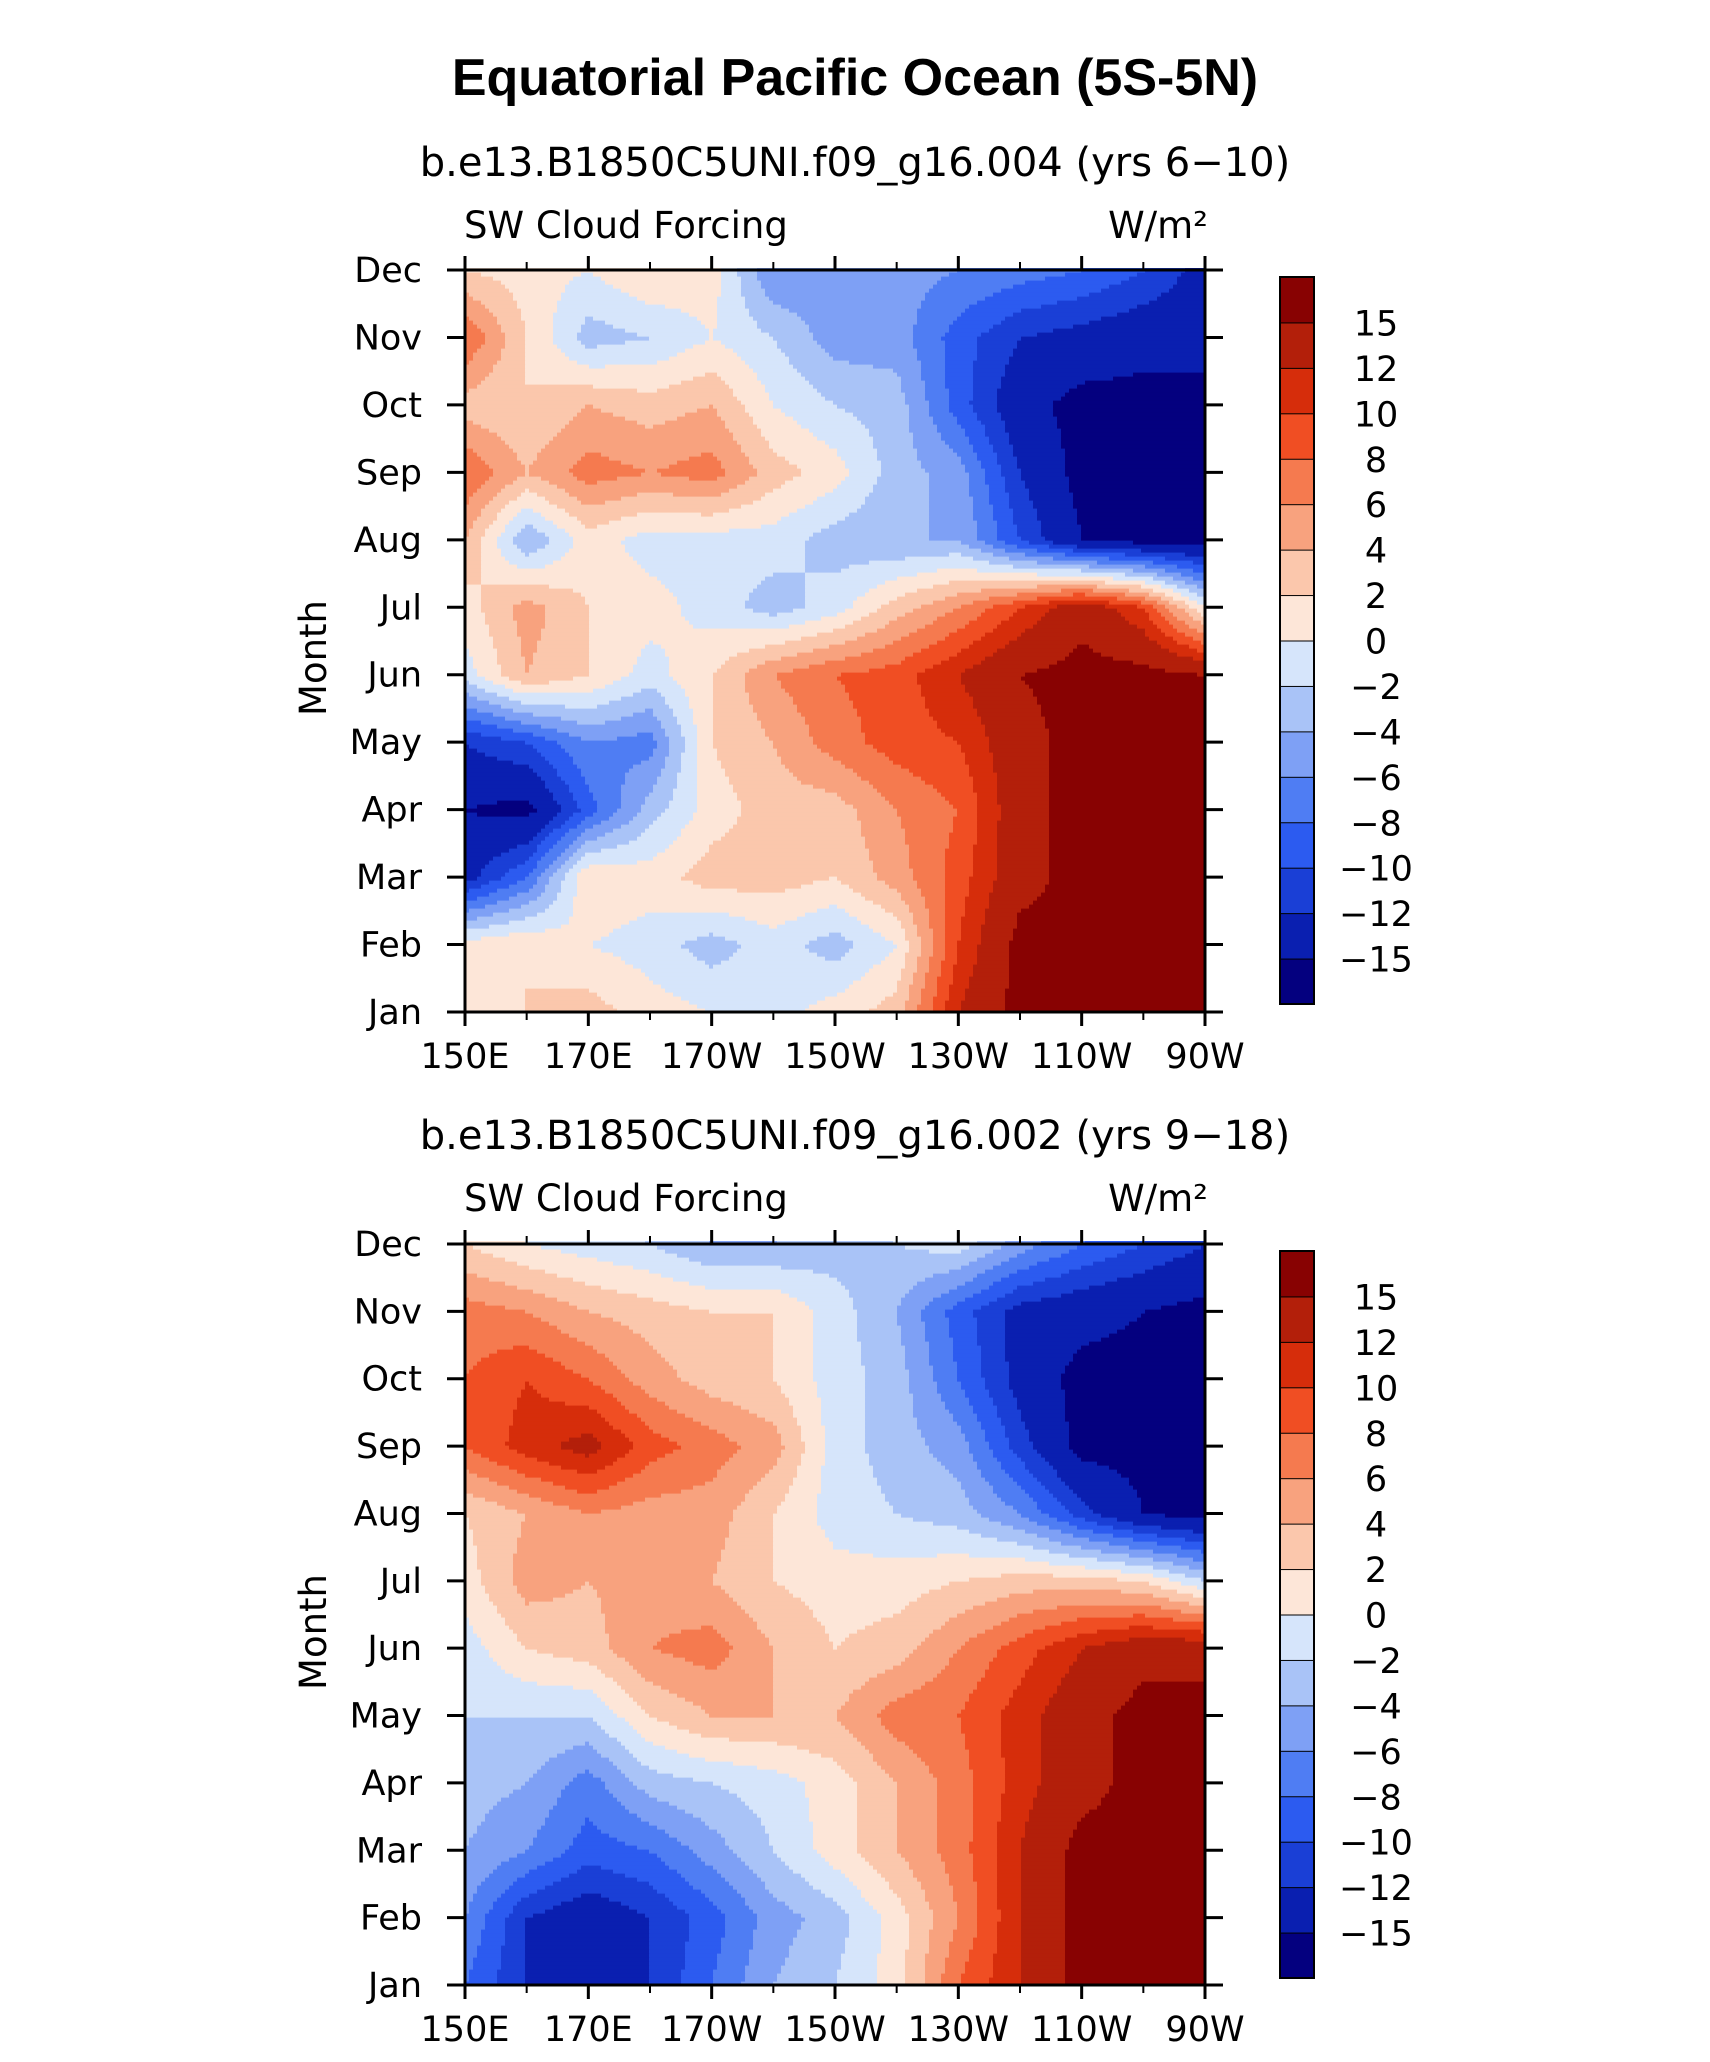 This screenshot has width=1710, height=2062. I want to click on colorbar-tick-label: −8, so click(1376, 824).